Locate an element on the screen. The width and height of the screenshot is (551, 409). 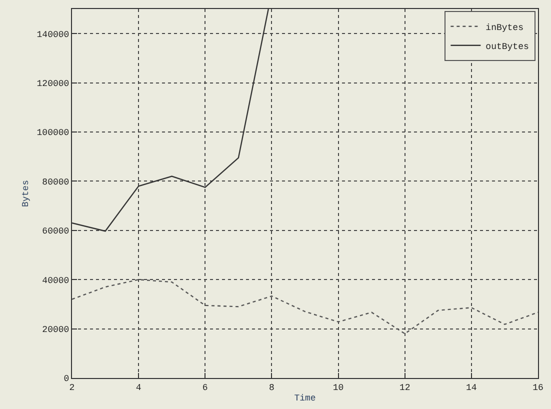
x-tick-label: 12 is located at coordinates (404, 387).